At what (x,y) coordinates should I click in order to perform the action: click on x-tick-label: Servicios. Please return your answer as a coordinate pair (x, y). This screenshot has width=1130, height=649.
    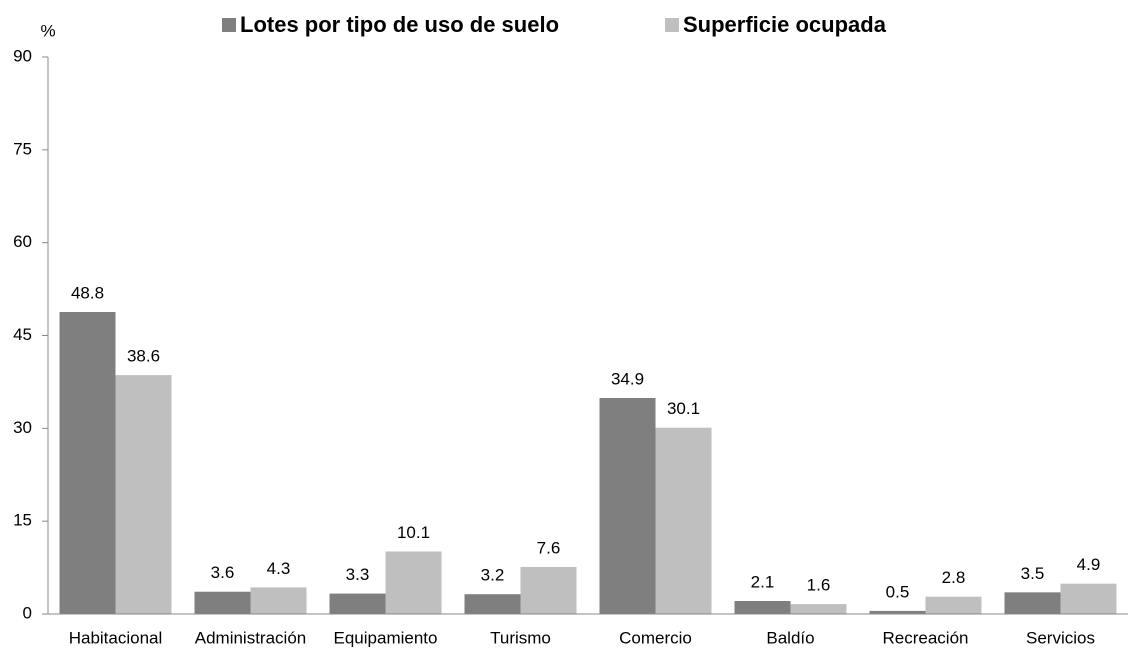
    Looking at the image, I should click on (1060, 637).